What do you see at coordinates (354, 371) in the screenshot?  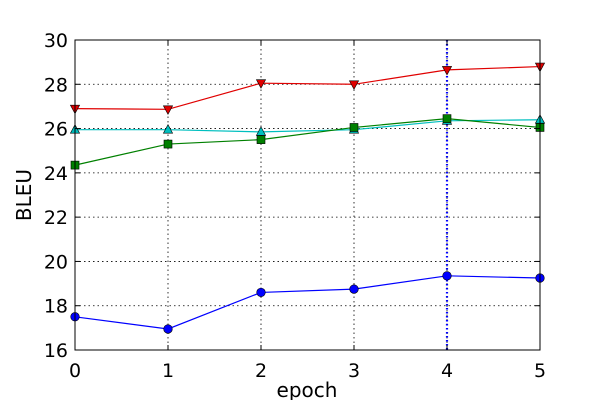 I see `x-tick-label: 3` at bounding box center [354, 371].